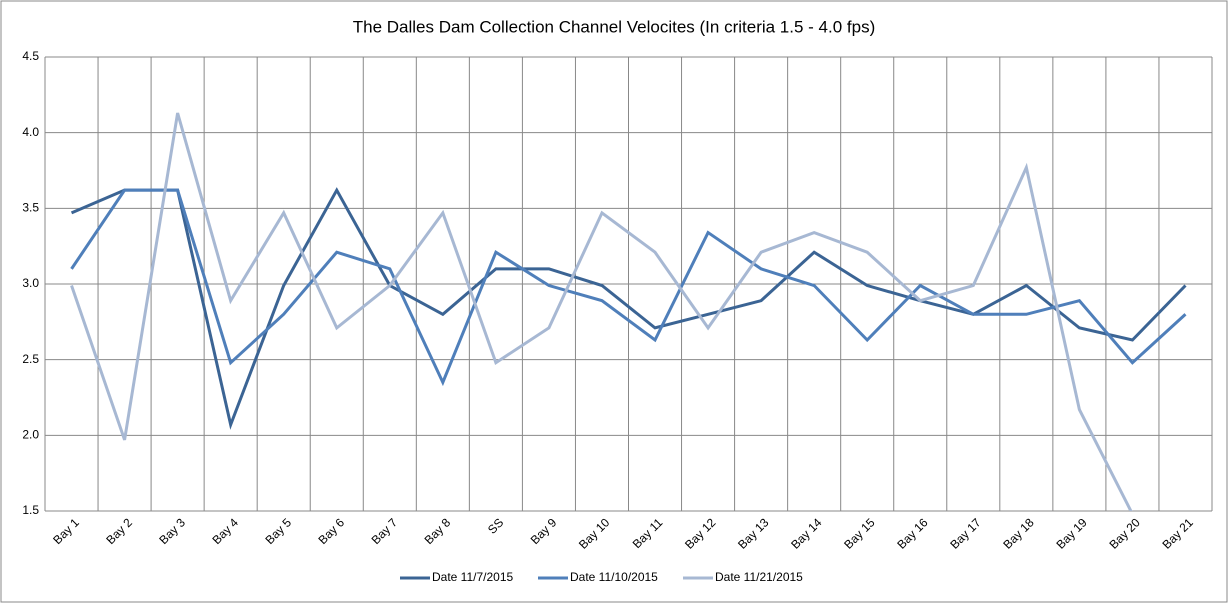 Image resolution: width=1228 pixels, height=603 pixels. What do you see at coordinates (614, 577) in the screenshot?
I see `legend-label: Date 11/10/2015` at bounding box center [614, 577].